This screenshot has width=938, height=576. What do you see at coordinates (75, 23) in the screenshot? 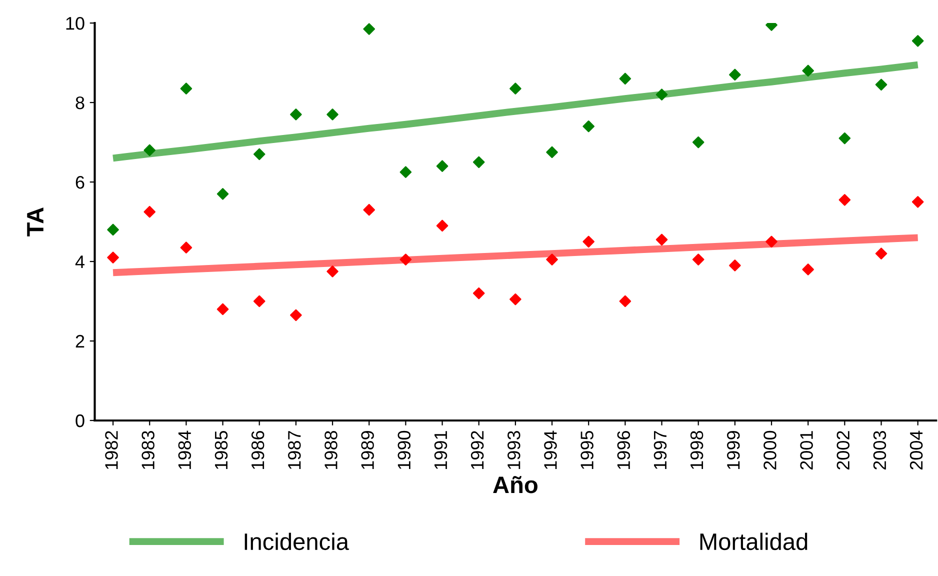
I see `y-tick-label: 10` at bounding box center [75, 23].